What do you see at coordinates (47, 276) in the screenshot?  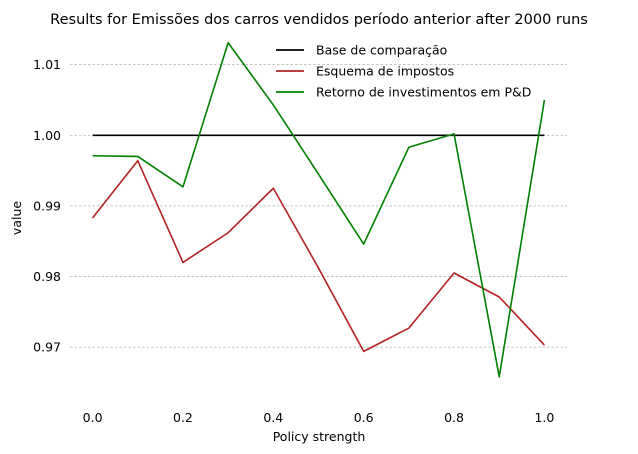 I see `y-tick-label: 0.98` at bounding box center [47, 276].